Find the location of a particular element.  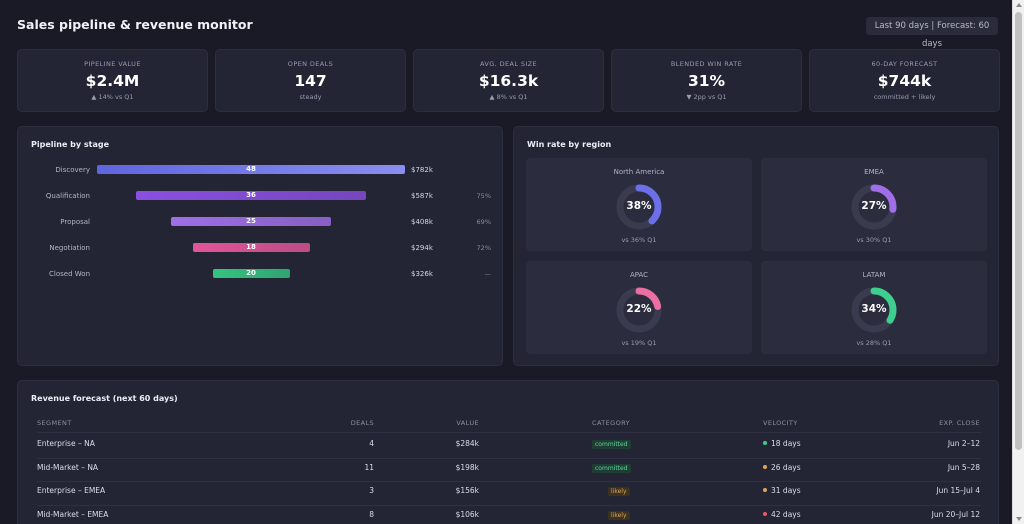

kpi-label: PIPELINE VALUE is located at coordinates (112, 64).